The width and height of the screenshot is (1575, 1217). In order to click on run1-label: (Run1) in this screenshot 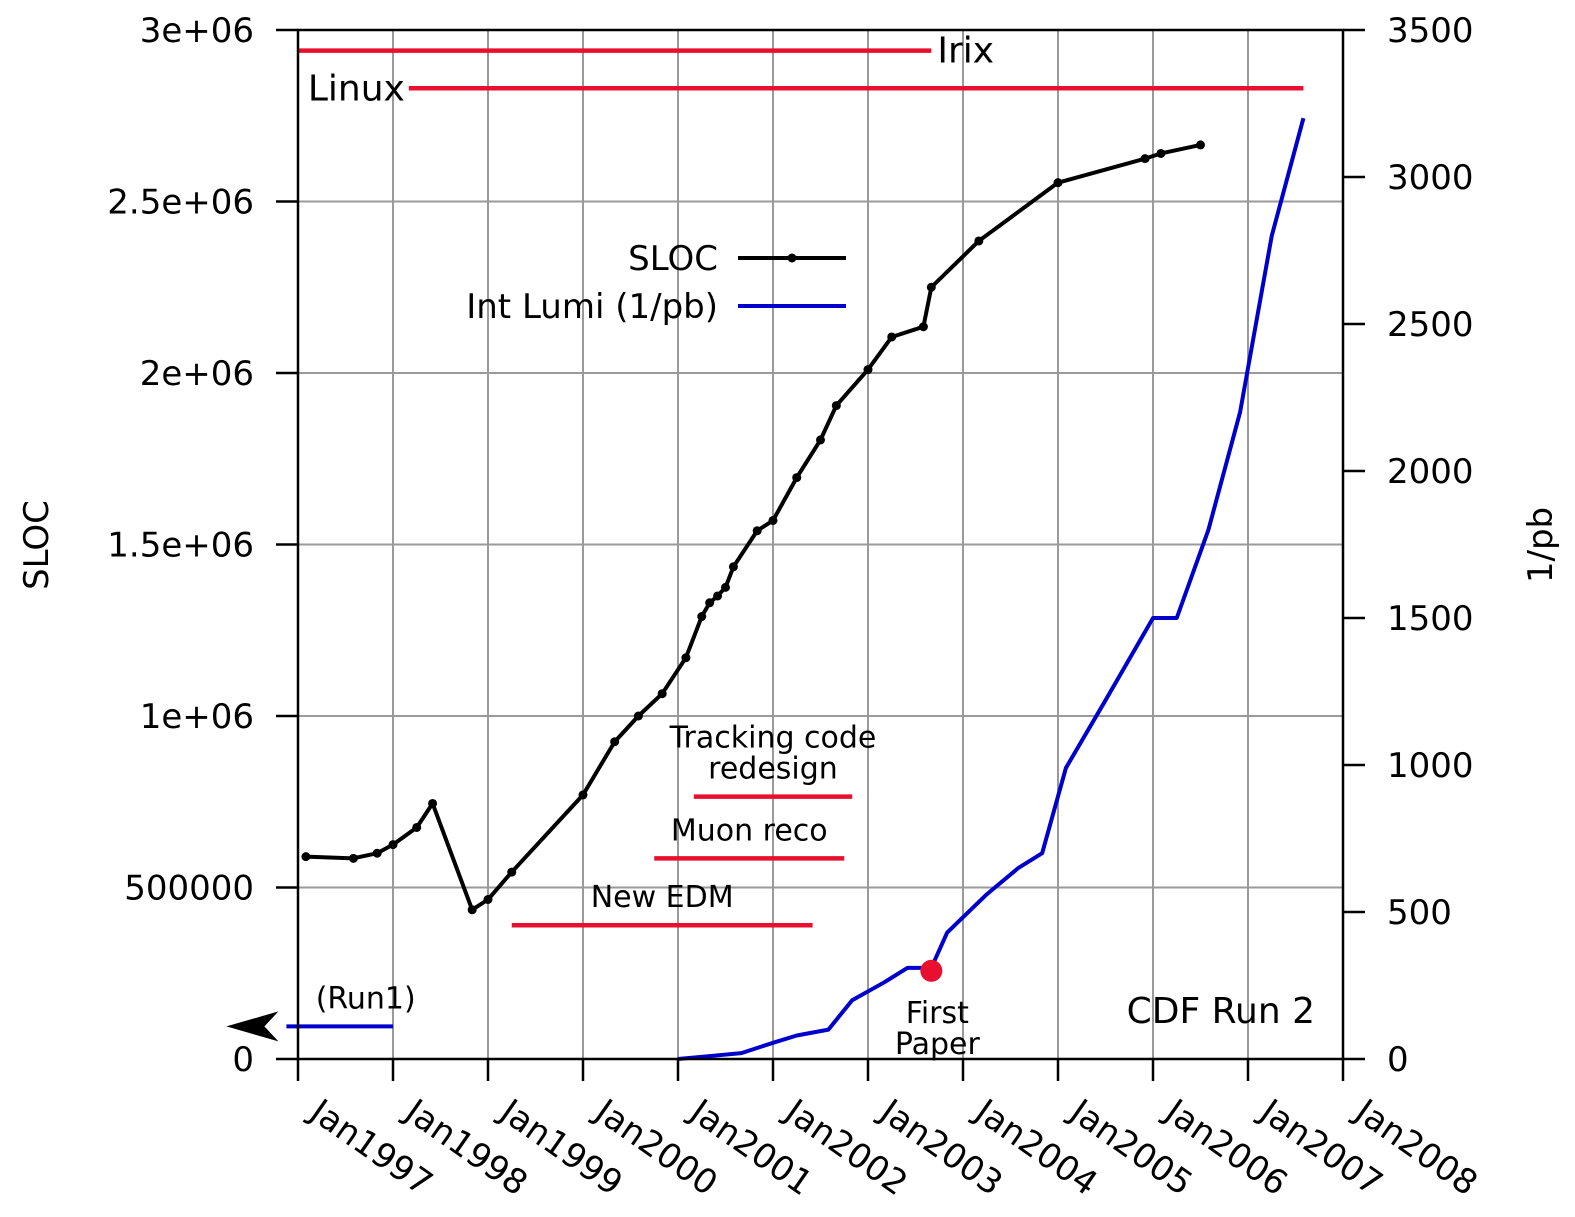, I will do `click(366, 998)`.